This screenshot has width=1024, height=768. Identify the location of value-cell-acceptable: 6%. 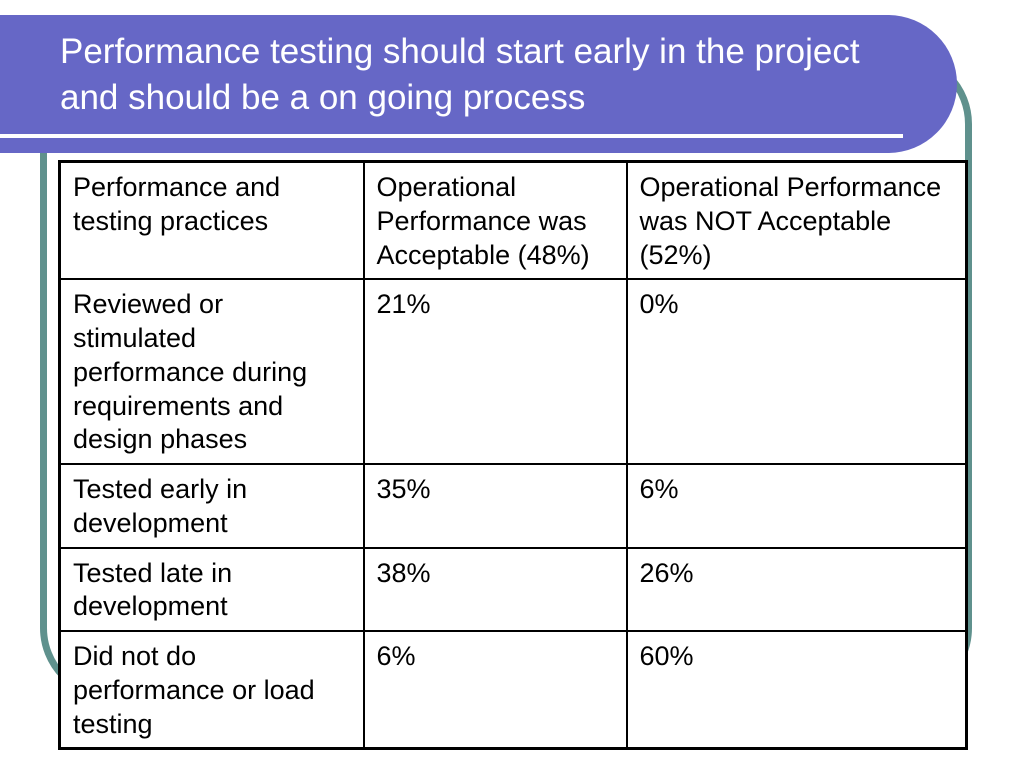
(495, 690).